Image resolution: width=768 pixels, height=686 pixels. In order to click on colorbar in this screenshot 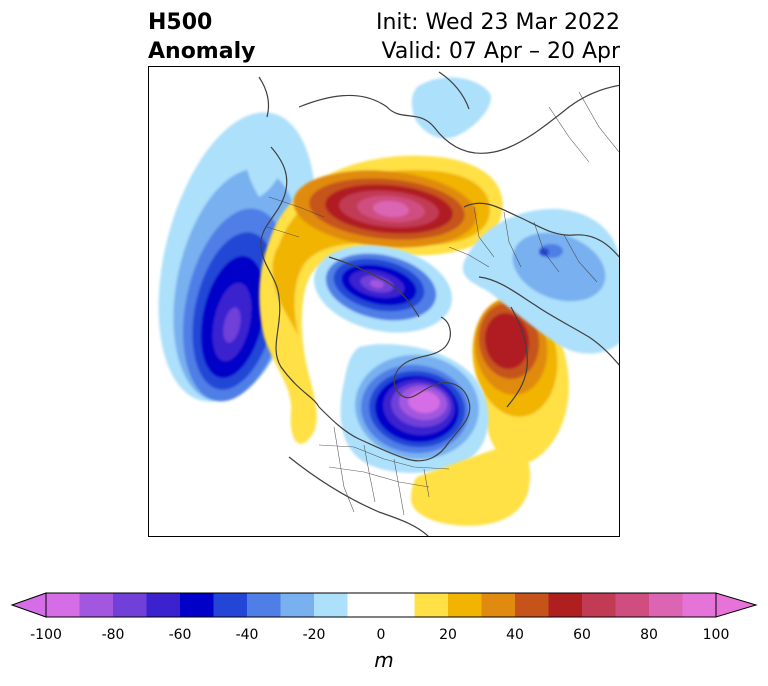, I will do `click(384, 605)`.